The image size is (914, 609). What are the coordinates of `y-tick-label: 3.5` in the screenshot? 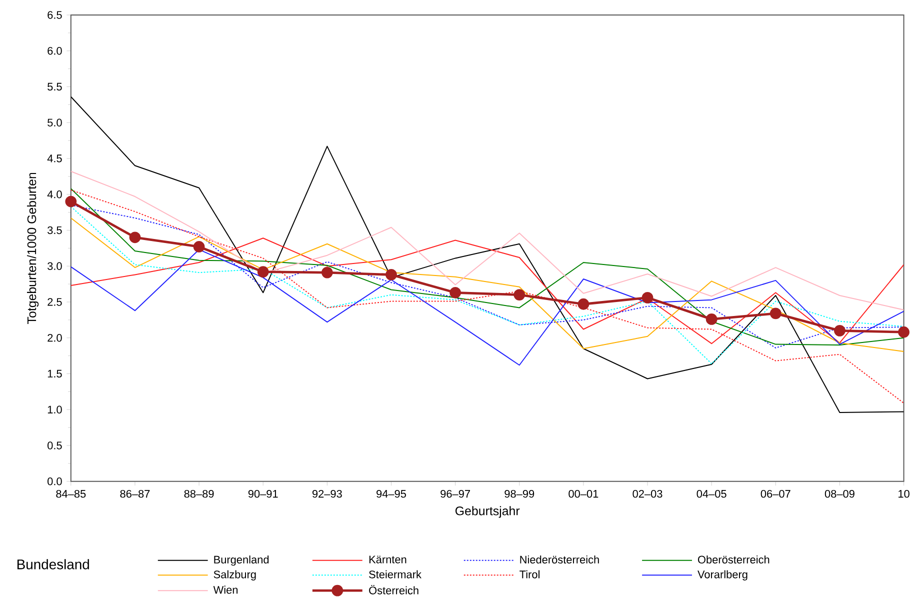 It's located at (55, 230).